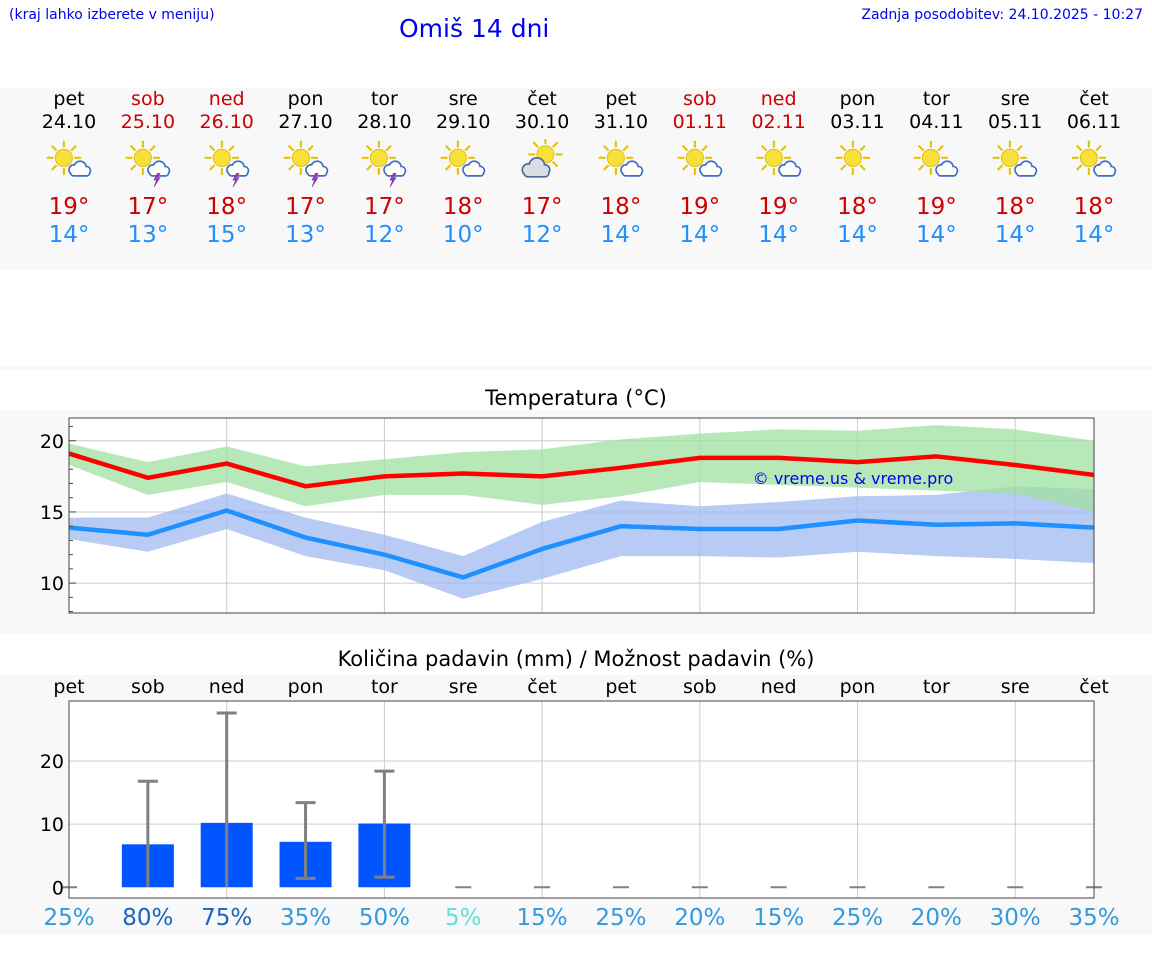  Describe the element at coordinates (226, 122) in the screenshot. I see `day-date: 26.10` at that location.